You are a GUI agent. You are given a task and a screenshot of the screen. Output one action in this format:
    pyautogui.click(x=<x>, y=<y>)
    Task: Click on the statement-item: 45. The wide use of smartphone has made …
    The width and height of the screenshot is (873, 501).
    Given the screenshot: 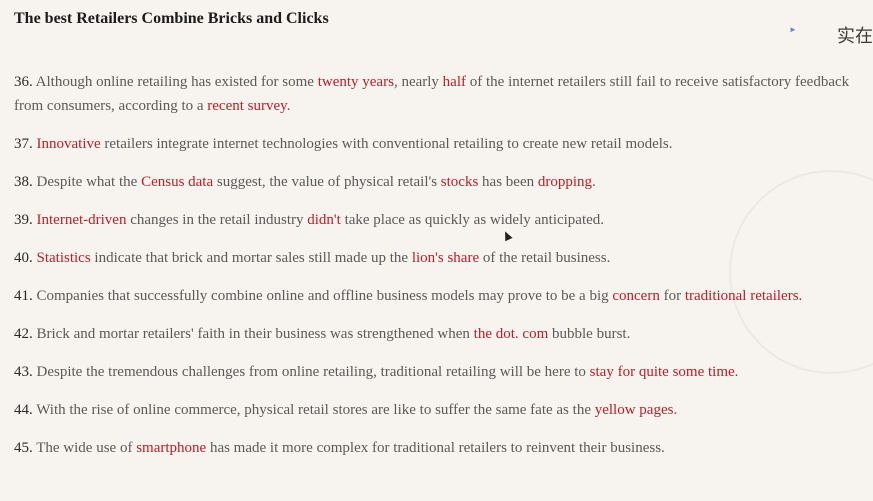 What is the action you would take?
    pyautogui.click(x=438, y=448)
    